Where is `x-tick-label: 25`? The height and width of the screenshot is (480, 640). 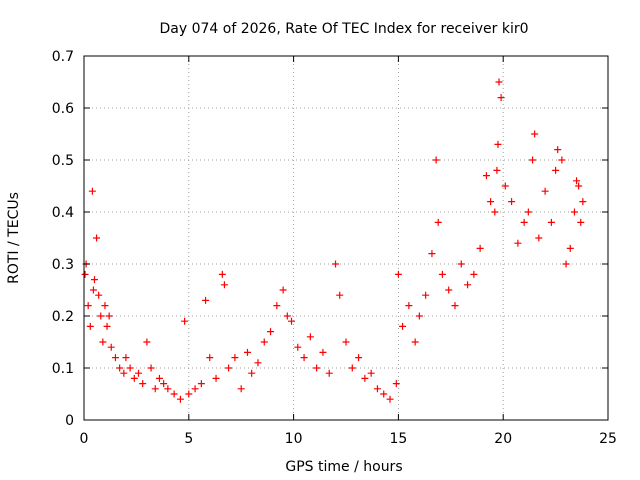 x-tick-label: 25 is located at coordinates (608, 439).